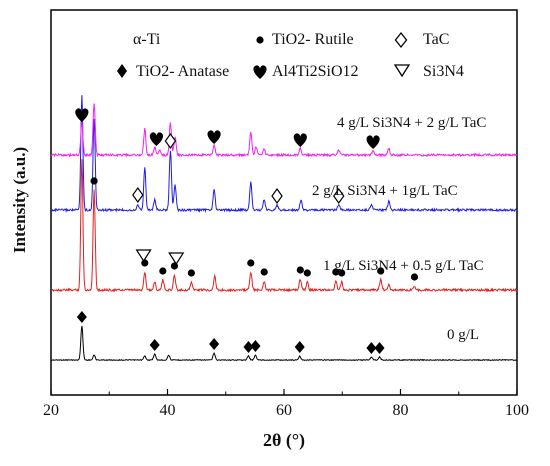  I want to click on tac-open-diamond-legend-icon, so click(401, 40).